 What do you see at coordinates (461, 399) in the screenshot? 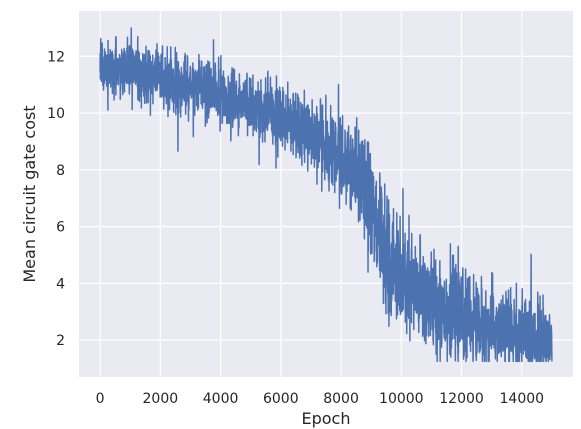
I see `x-tick-label: 12000` at bounding box center [461, 399].